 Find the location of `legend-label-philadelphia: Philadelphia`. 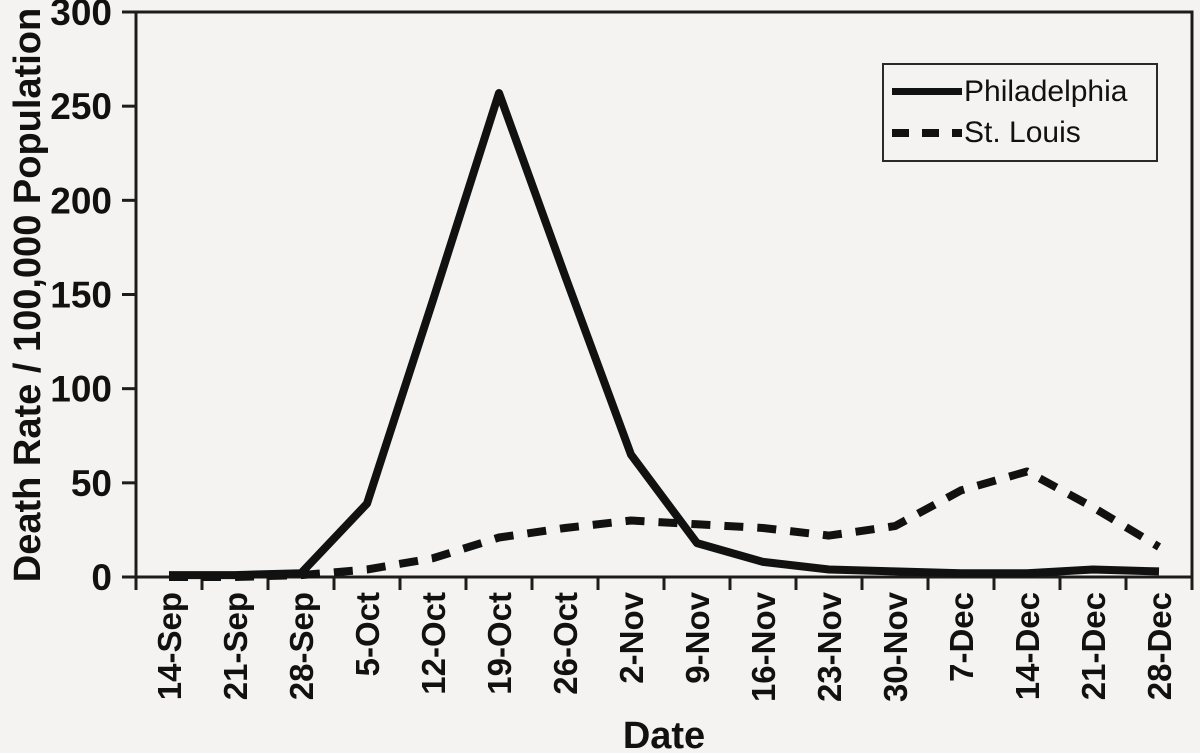

legend-label-philadelphia: Philadelphia is located at coordinates (1046, 91).